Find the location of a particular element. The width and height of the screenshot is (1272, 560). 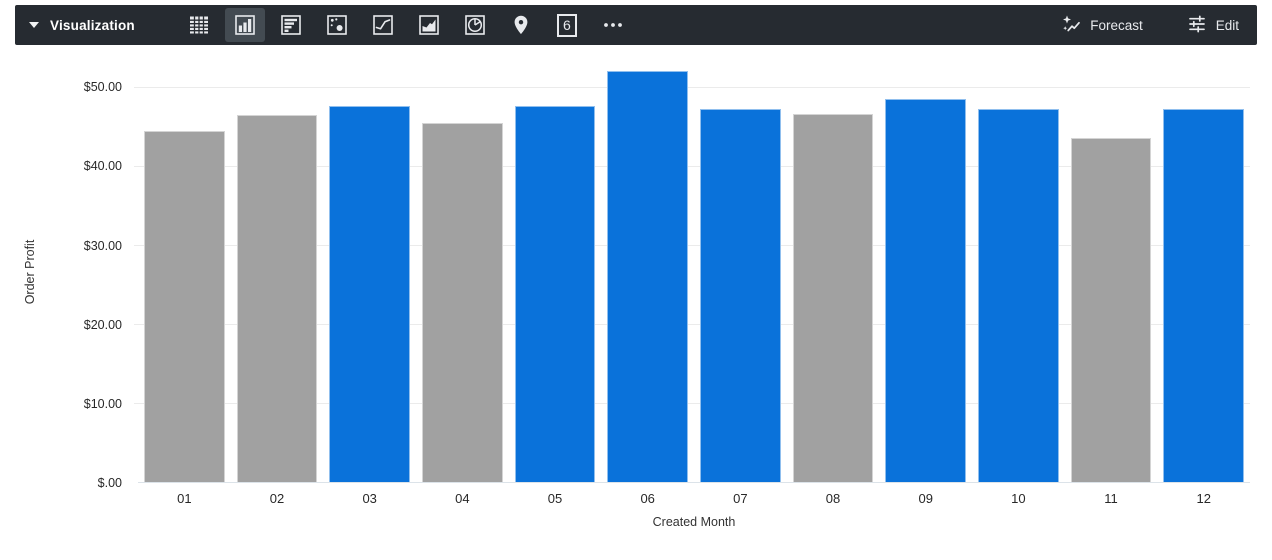

x-tick-label: 05 is located at coordinates (555, 498).